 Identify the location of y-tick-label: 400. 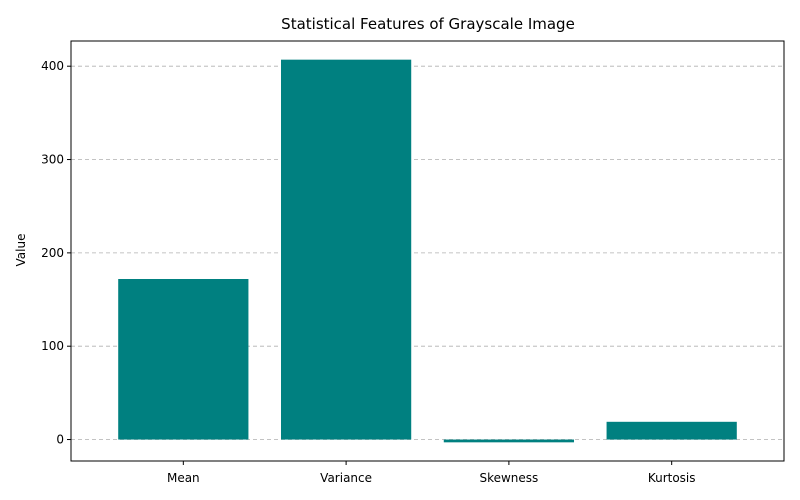
(52, 66).